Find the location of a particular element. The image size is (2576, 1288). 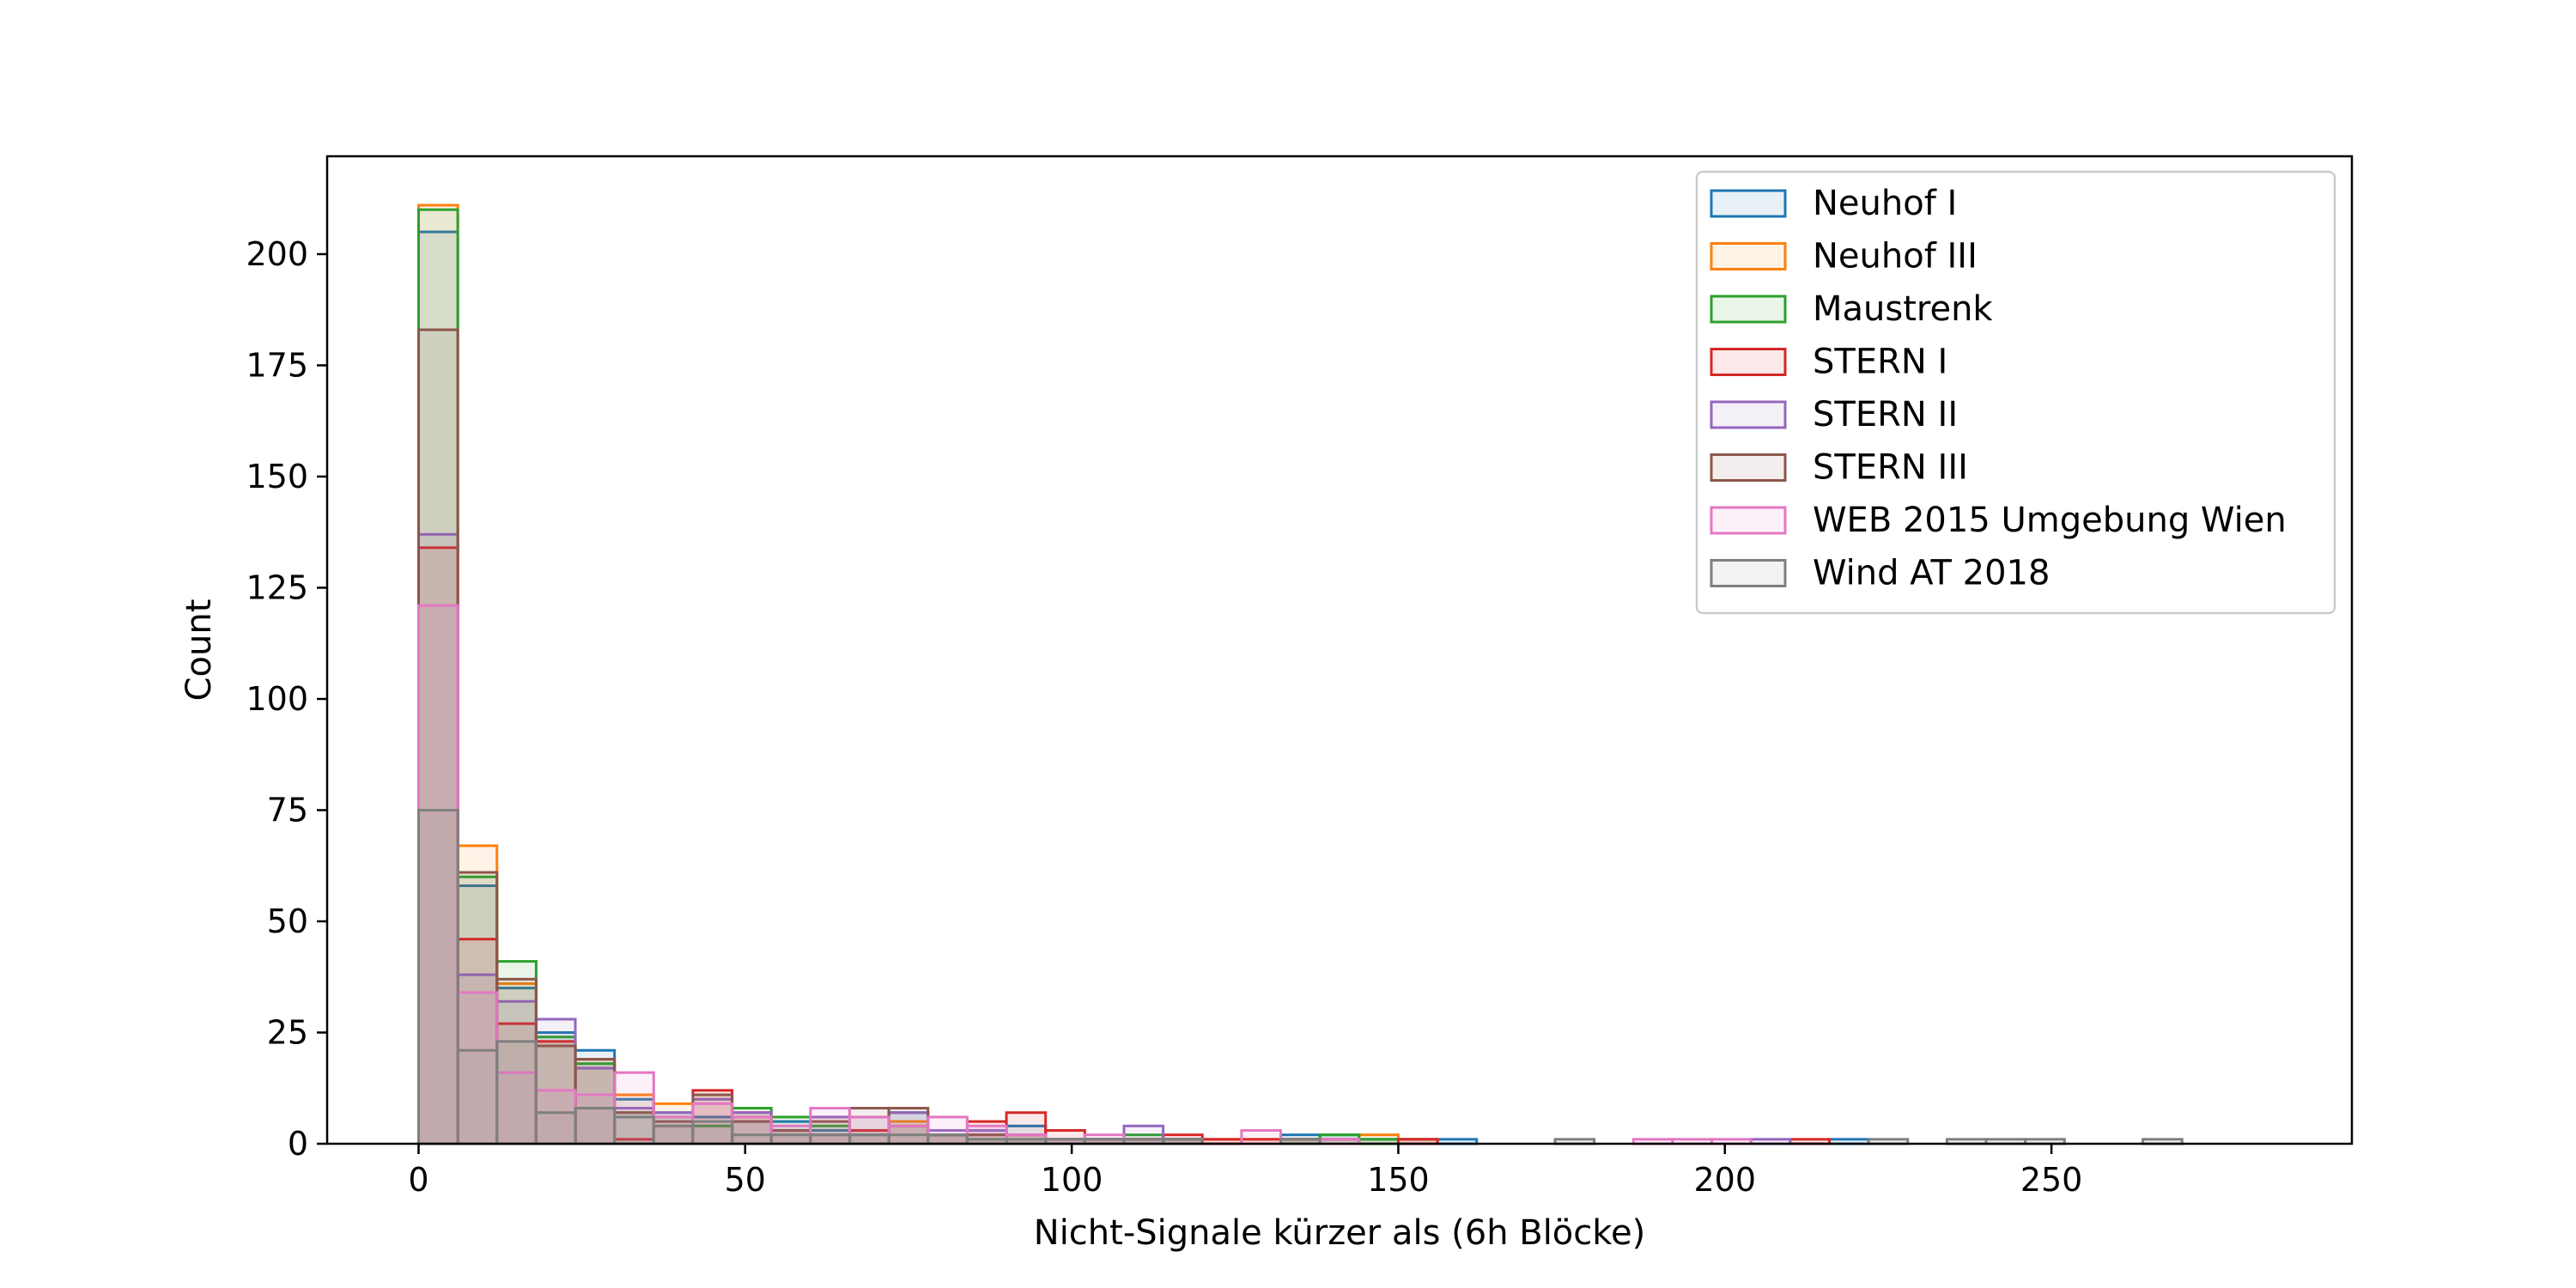

legend-item: WEB 2015 Umgebung Wien is located at coordinates (1998, 521).